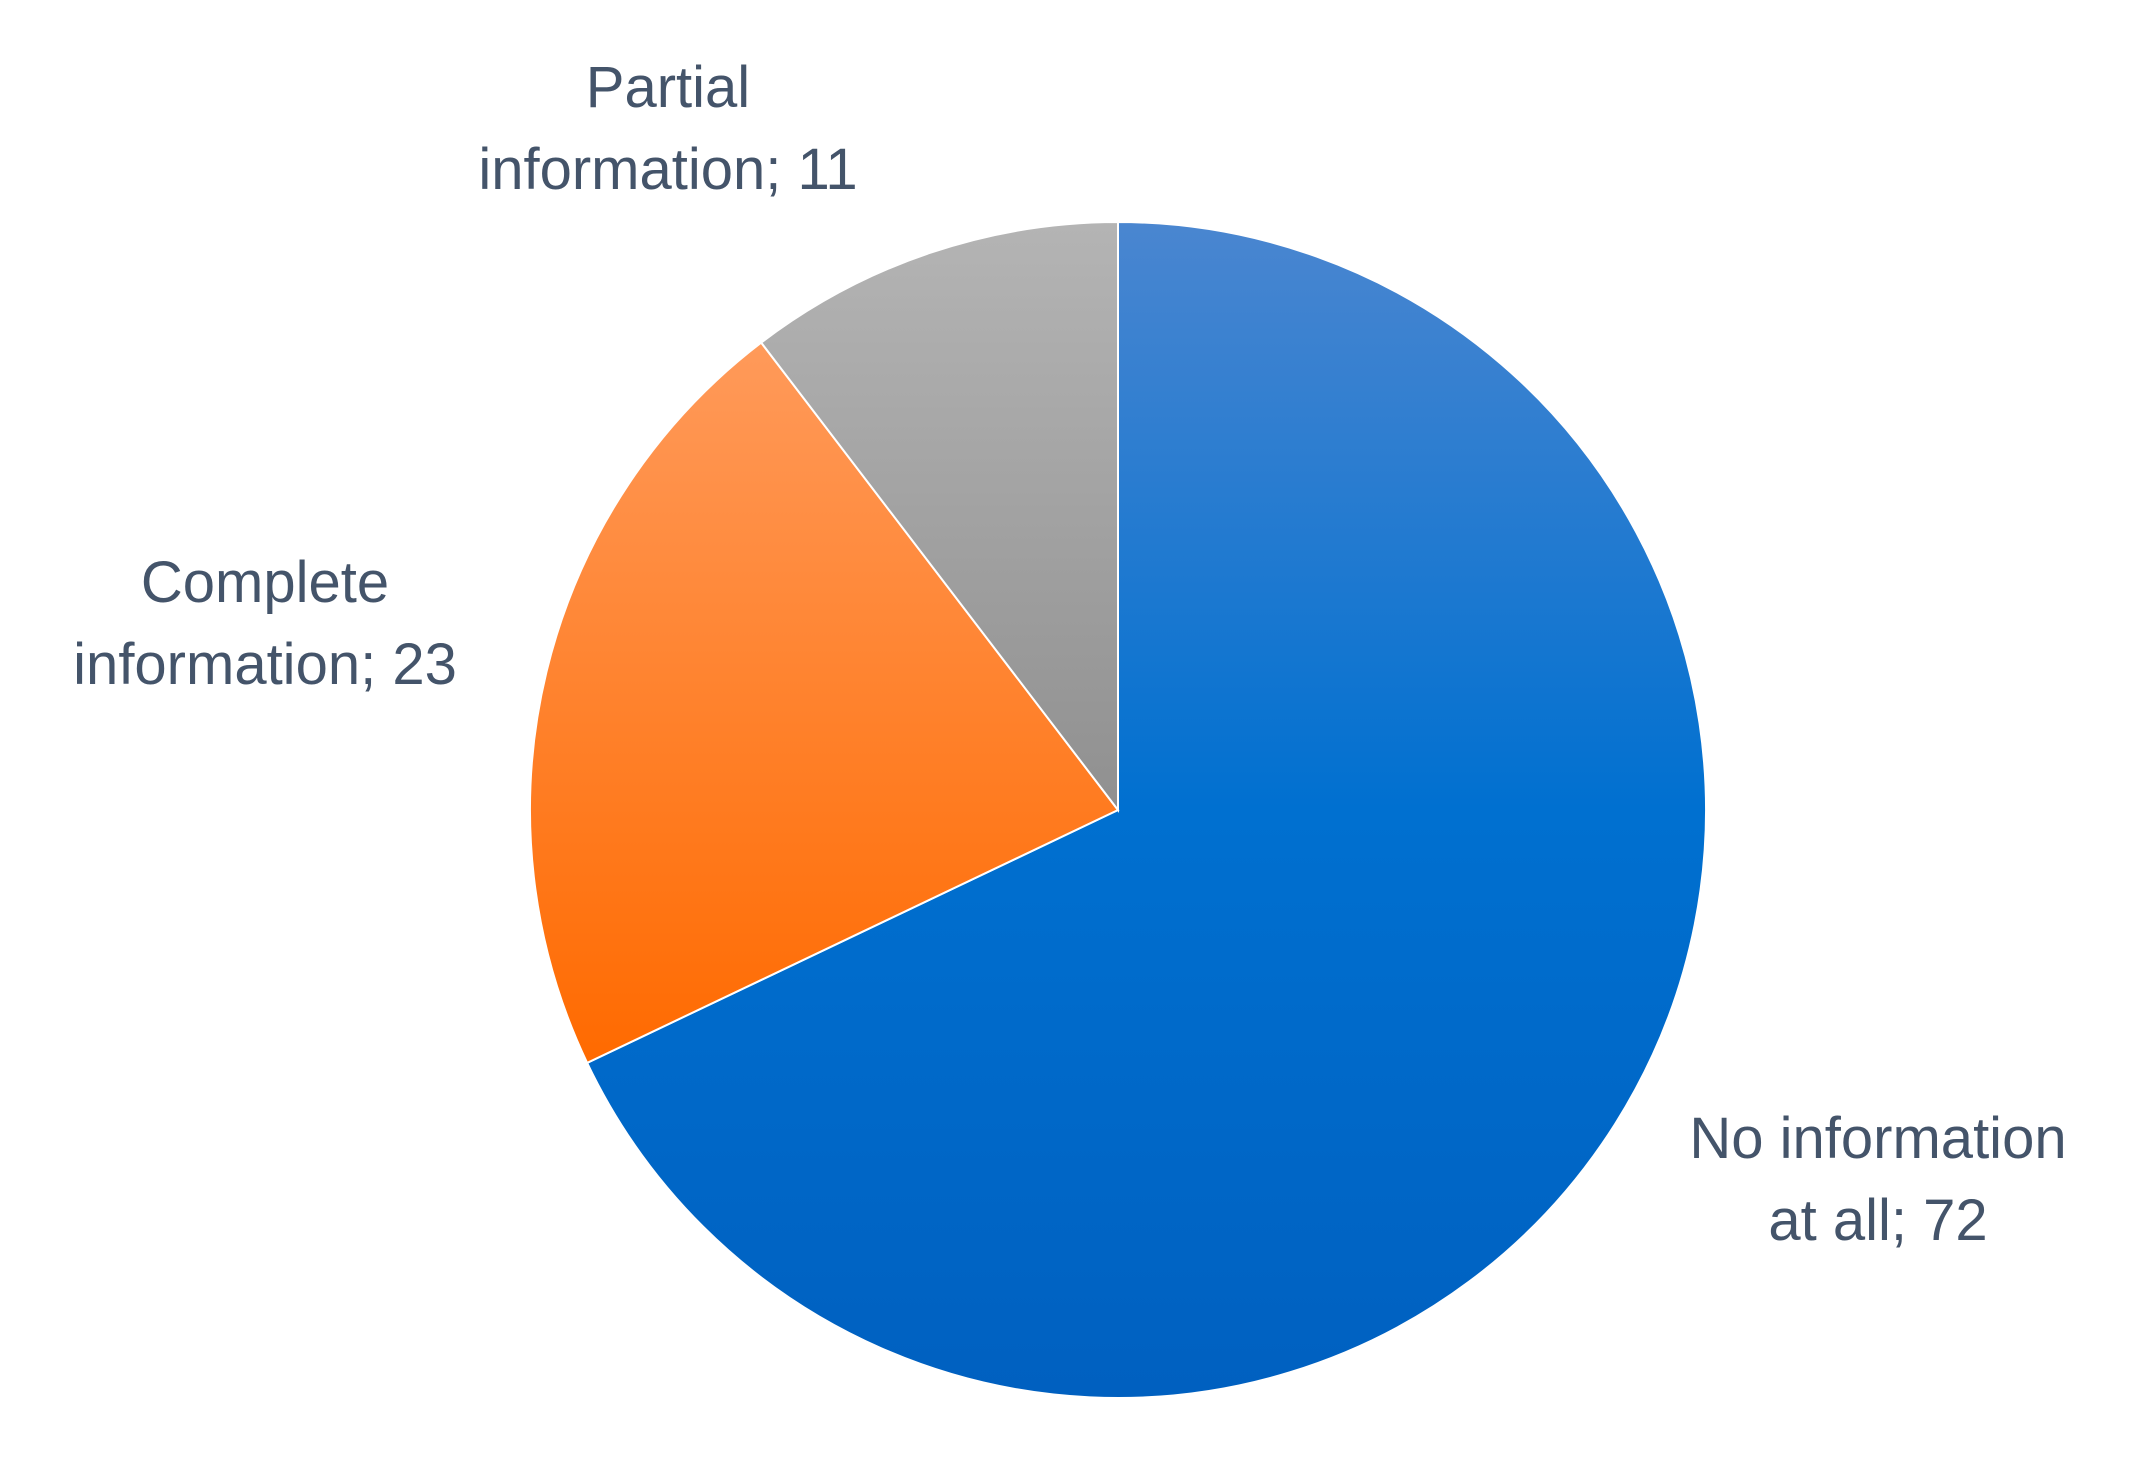 Image resolution: width=2132 pixels, height=1460 pixels. I want to click on data-label-line: at all; 72, so click(1877, 1220).